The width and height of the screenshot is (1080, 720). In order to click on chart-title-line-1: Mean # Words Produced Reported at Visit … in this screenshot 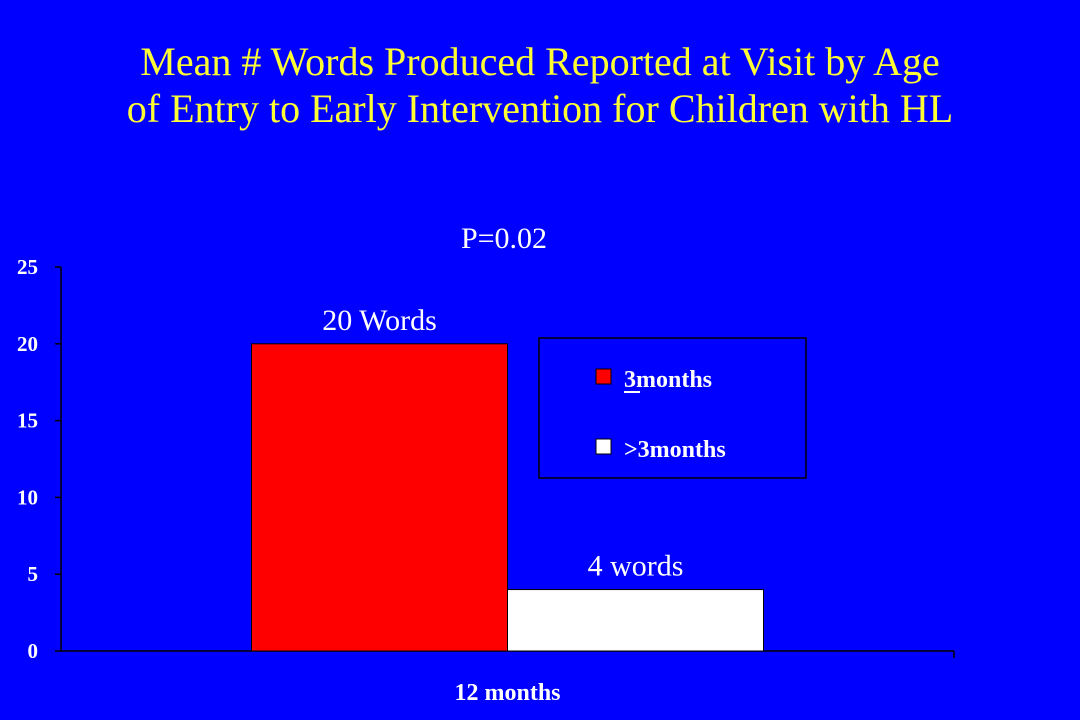, I will do `click(540, 61)`.